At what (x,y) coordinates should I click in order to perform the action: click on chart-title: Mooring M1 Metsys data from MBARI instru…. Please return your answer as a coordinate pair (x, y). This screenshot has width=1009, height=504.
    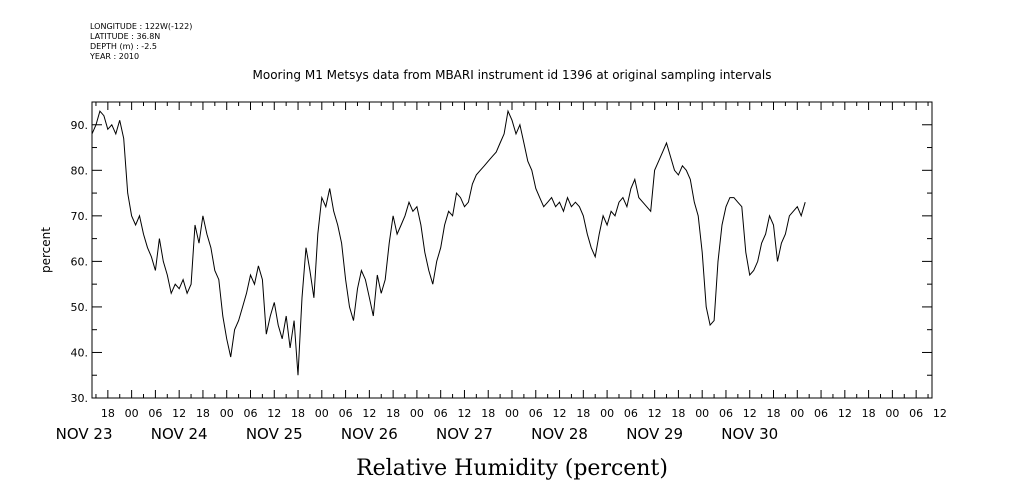
    Looking at the image, I should click on (512, 75).